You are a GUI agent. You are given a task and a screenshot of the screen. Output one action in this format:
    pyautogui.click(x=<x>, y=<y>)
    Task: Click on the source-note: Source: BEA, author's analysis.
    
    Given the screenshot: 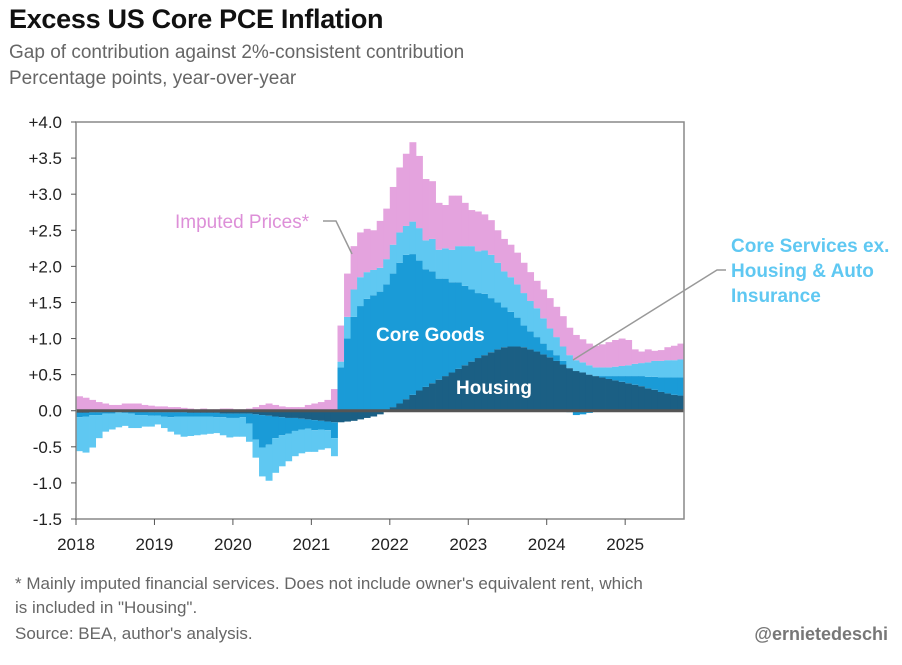 What is the action you would take?
    pyautogui.click(x=134, y=633)
    